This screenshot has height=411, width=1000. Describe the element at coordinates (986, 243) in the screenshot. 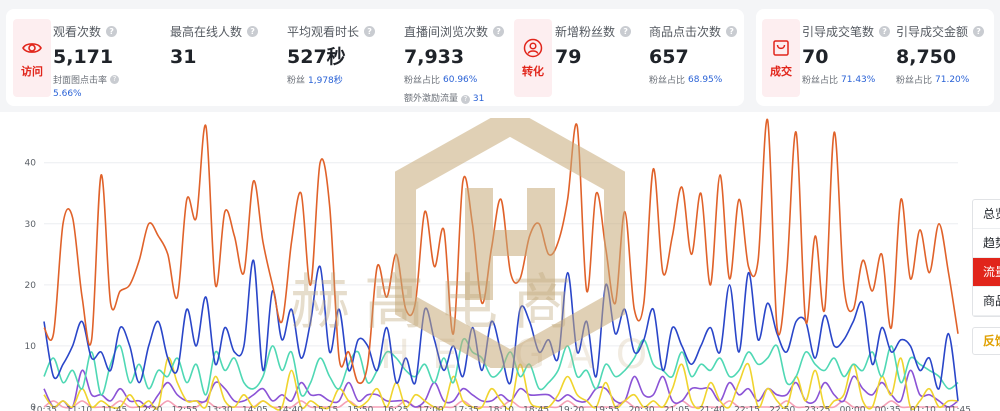

I see `menu-item-trend: 趋势` at that location.